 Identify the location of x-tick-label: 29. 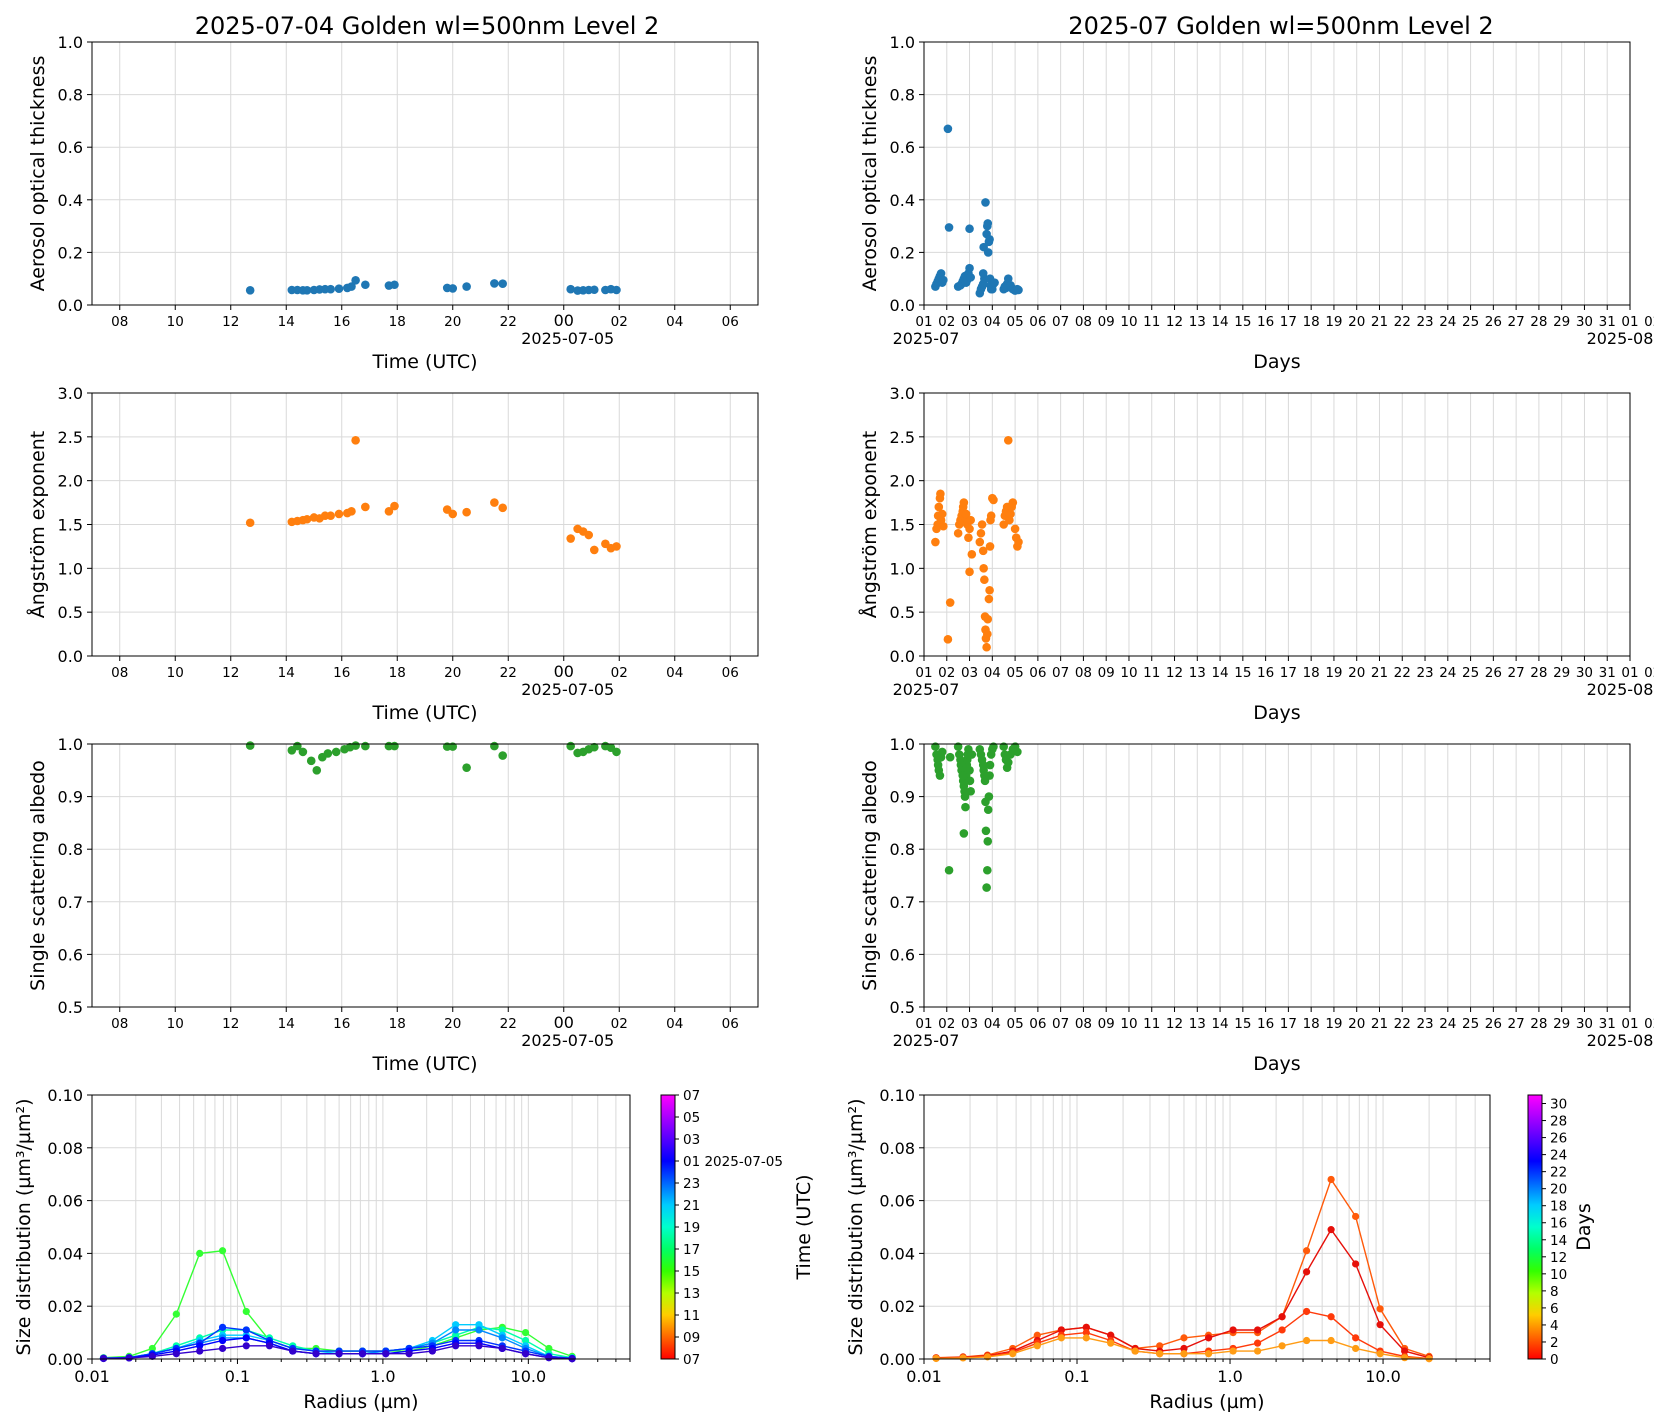
(1561, 673).